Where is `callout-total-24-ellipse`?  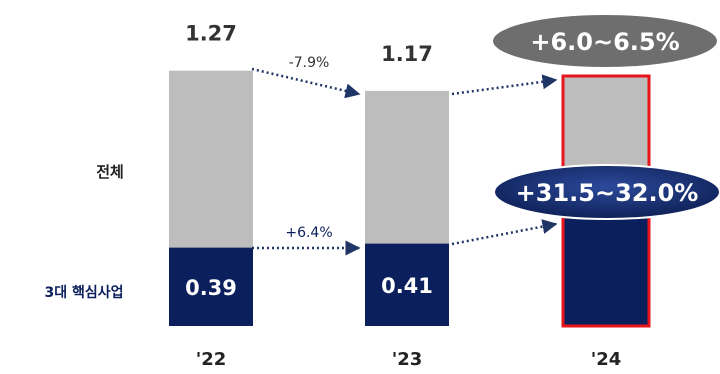
callout-total-24-ellipse is located at coordinates (605, 41).